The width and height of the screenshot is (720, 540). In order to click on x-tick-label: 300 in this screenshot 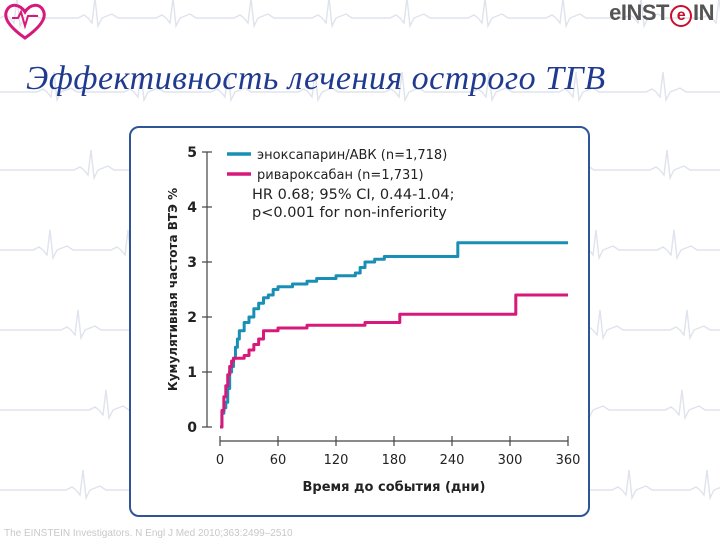, I will do `click(510, 460)`.